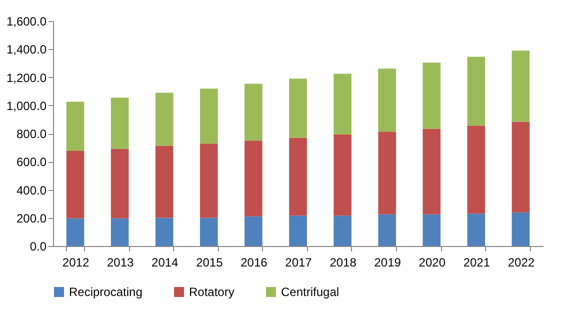  Describe the element at coordinates (26, 49) in the screenshot. I see `y-tick-label: 1,400.0` at that location.